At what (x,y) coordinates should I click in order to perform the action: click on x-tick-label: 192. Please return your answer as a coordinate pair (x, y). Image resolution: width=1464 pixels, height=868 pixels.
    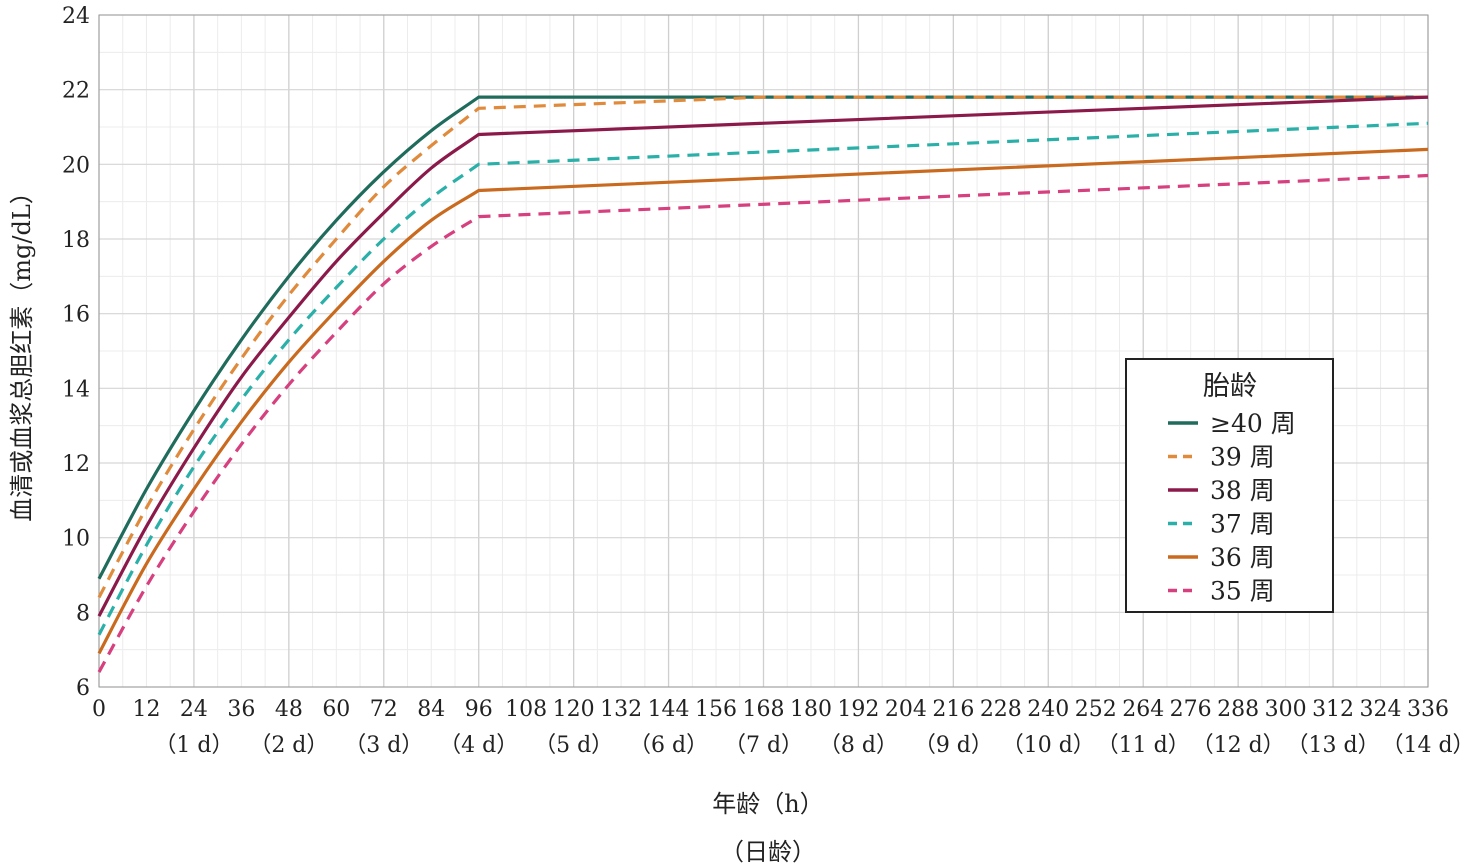
    Looking at the image, I should click on (858, 709).